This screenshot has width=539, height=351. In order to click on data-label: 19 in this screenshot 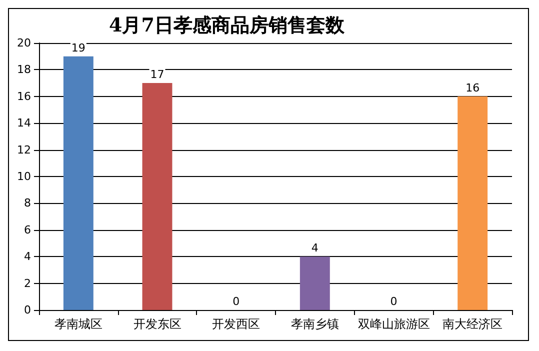, I will do `click(78, 47)`.